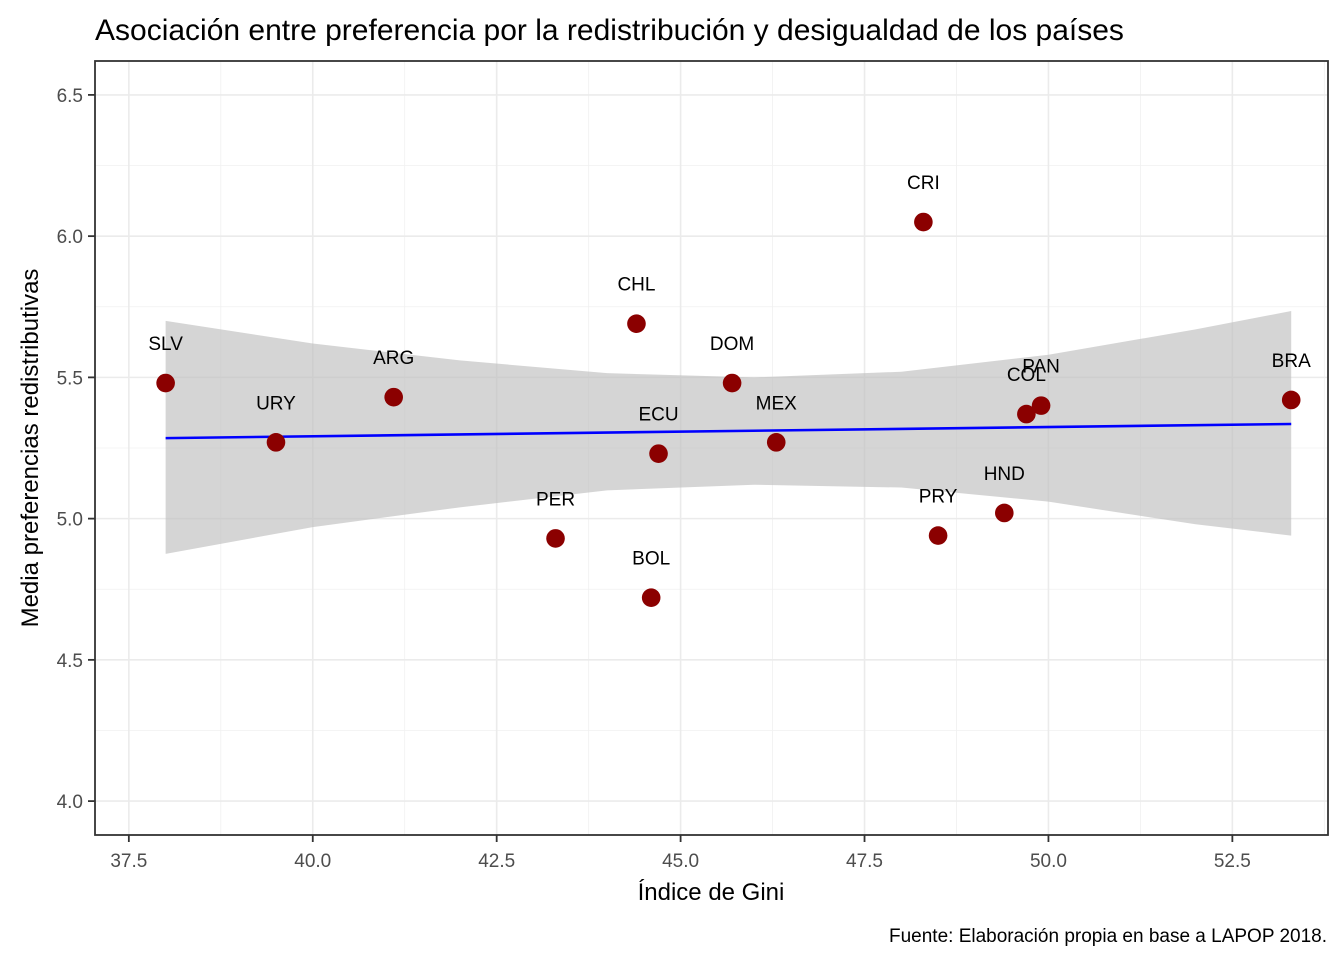 This screenshot has width=1344, height=960. What do you see at coordinates (1026, 414) in the screenshot?
I see `data-point-col` at bounding box center [1026, 414].